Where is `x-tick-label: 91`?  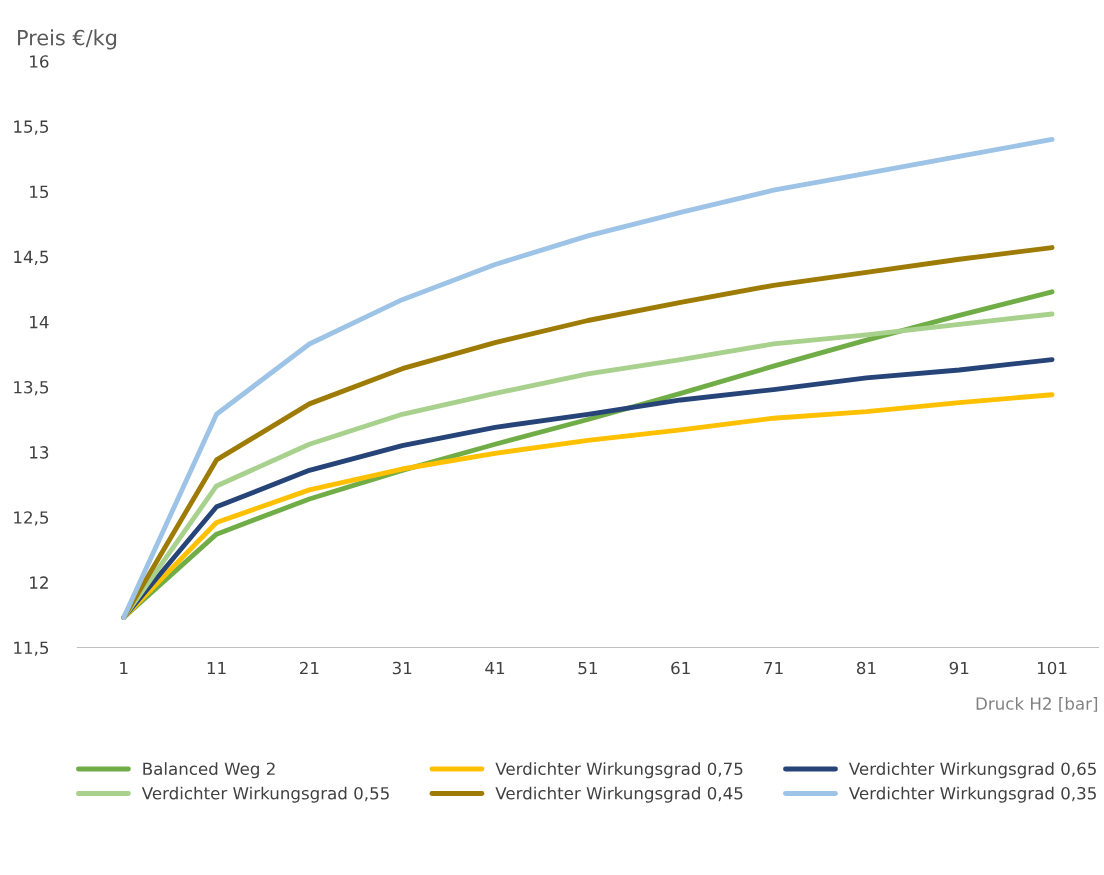
x-tick-label: 91 is located at coordinates (959, 668).